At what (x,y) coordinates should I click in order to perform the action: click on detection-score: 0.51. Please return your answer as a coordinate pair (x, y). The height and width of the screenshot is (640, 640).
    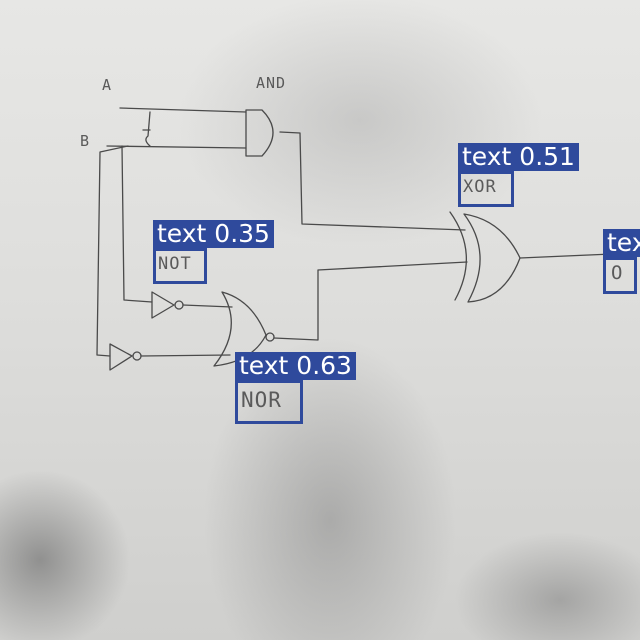
    Looking at the image, I should click on (547, 157).